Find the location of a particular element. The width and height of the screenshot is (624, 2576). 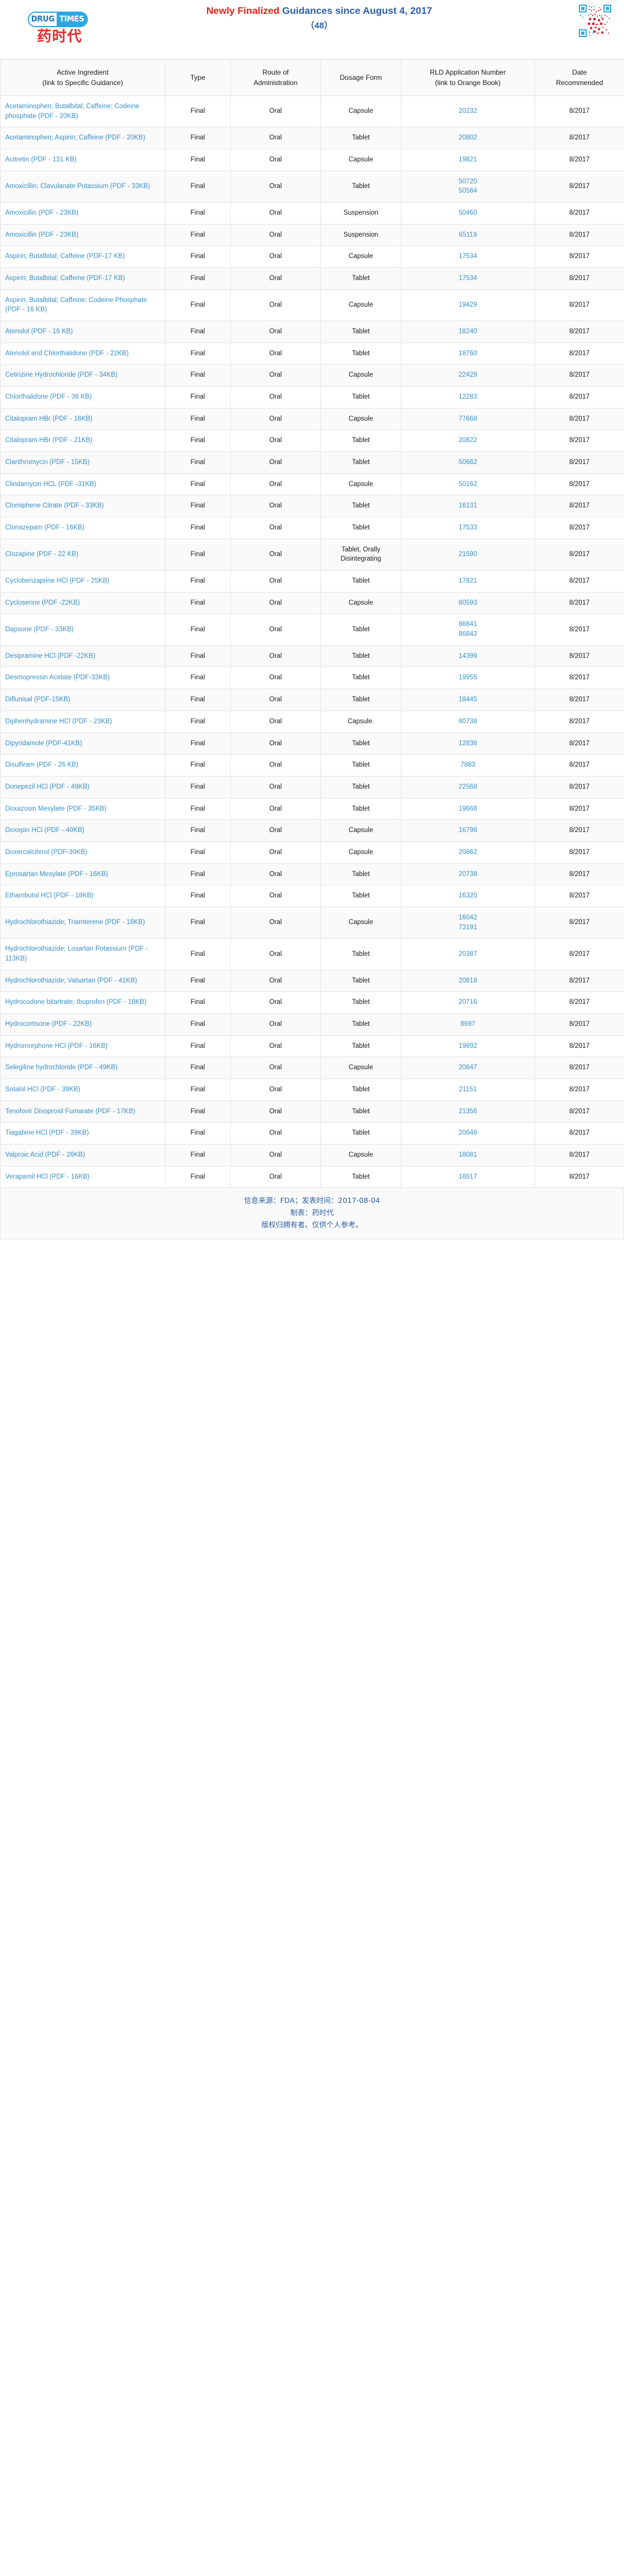

cell-rld-application-number: 50662 is located at coordinates (468, 462).